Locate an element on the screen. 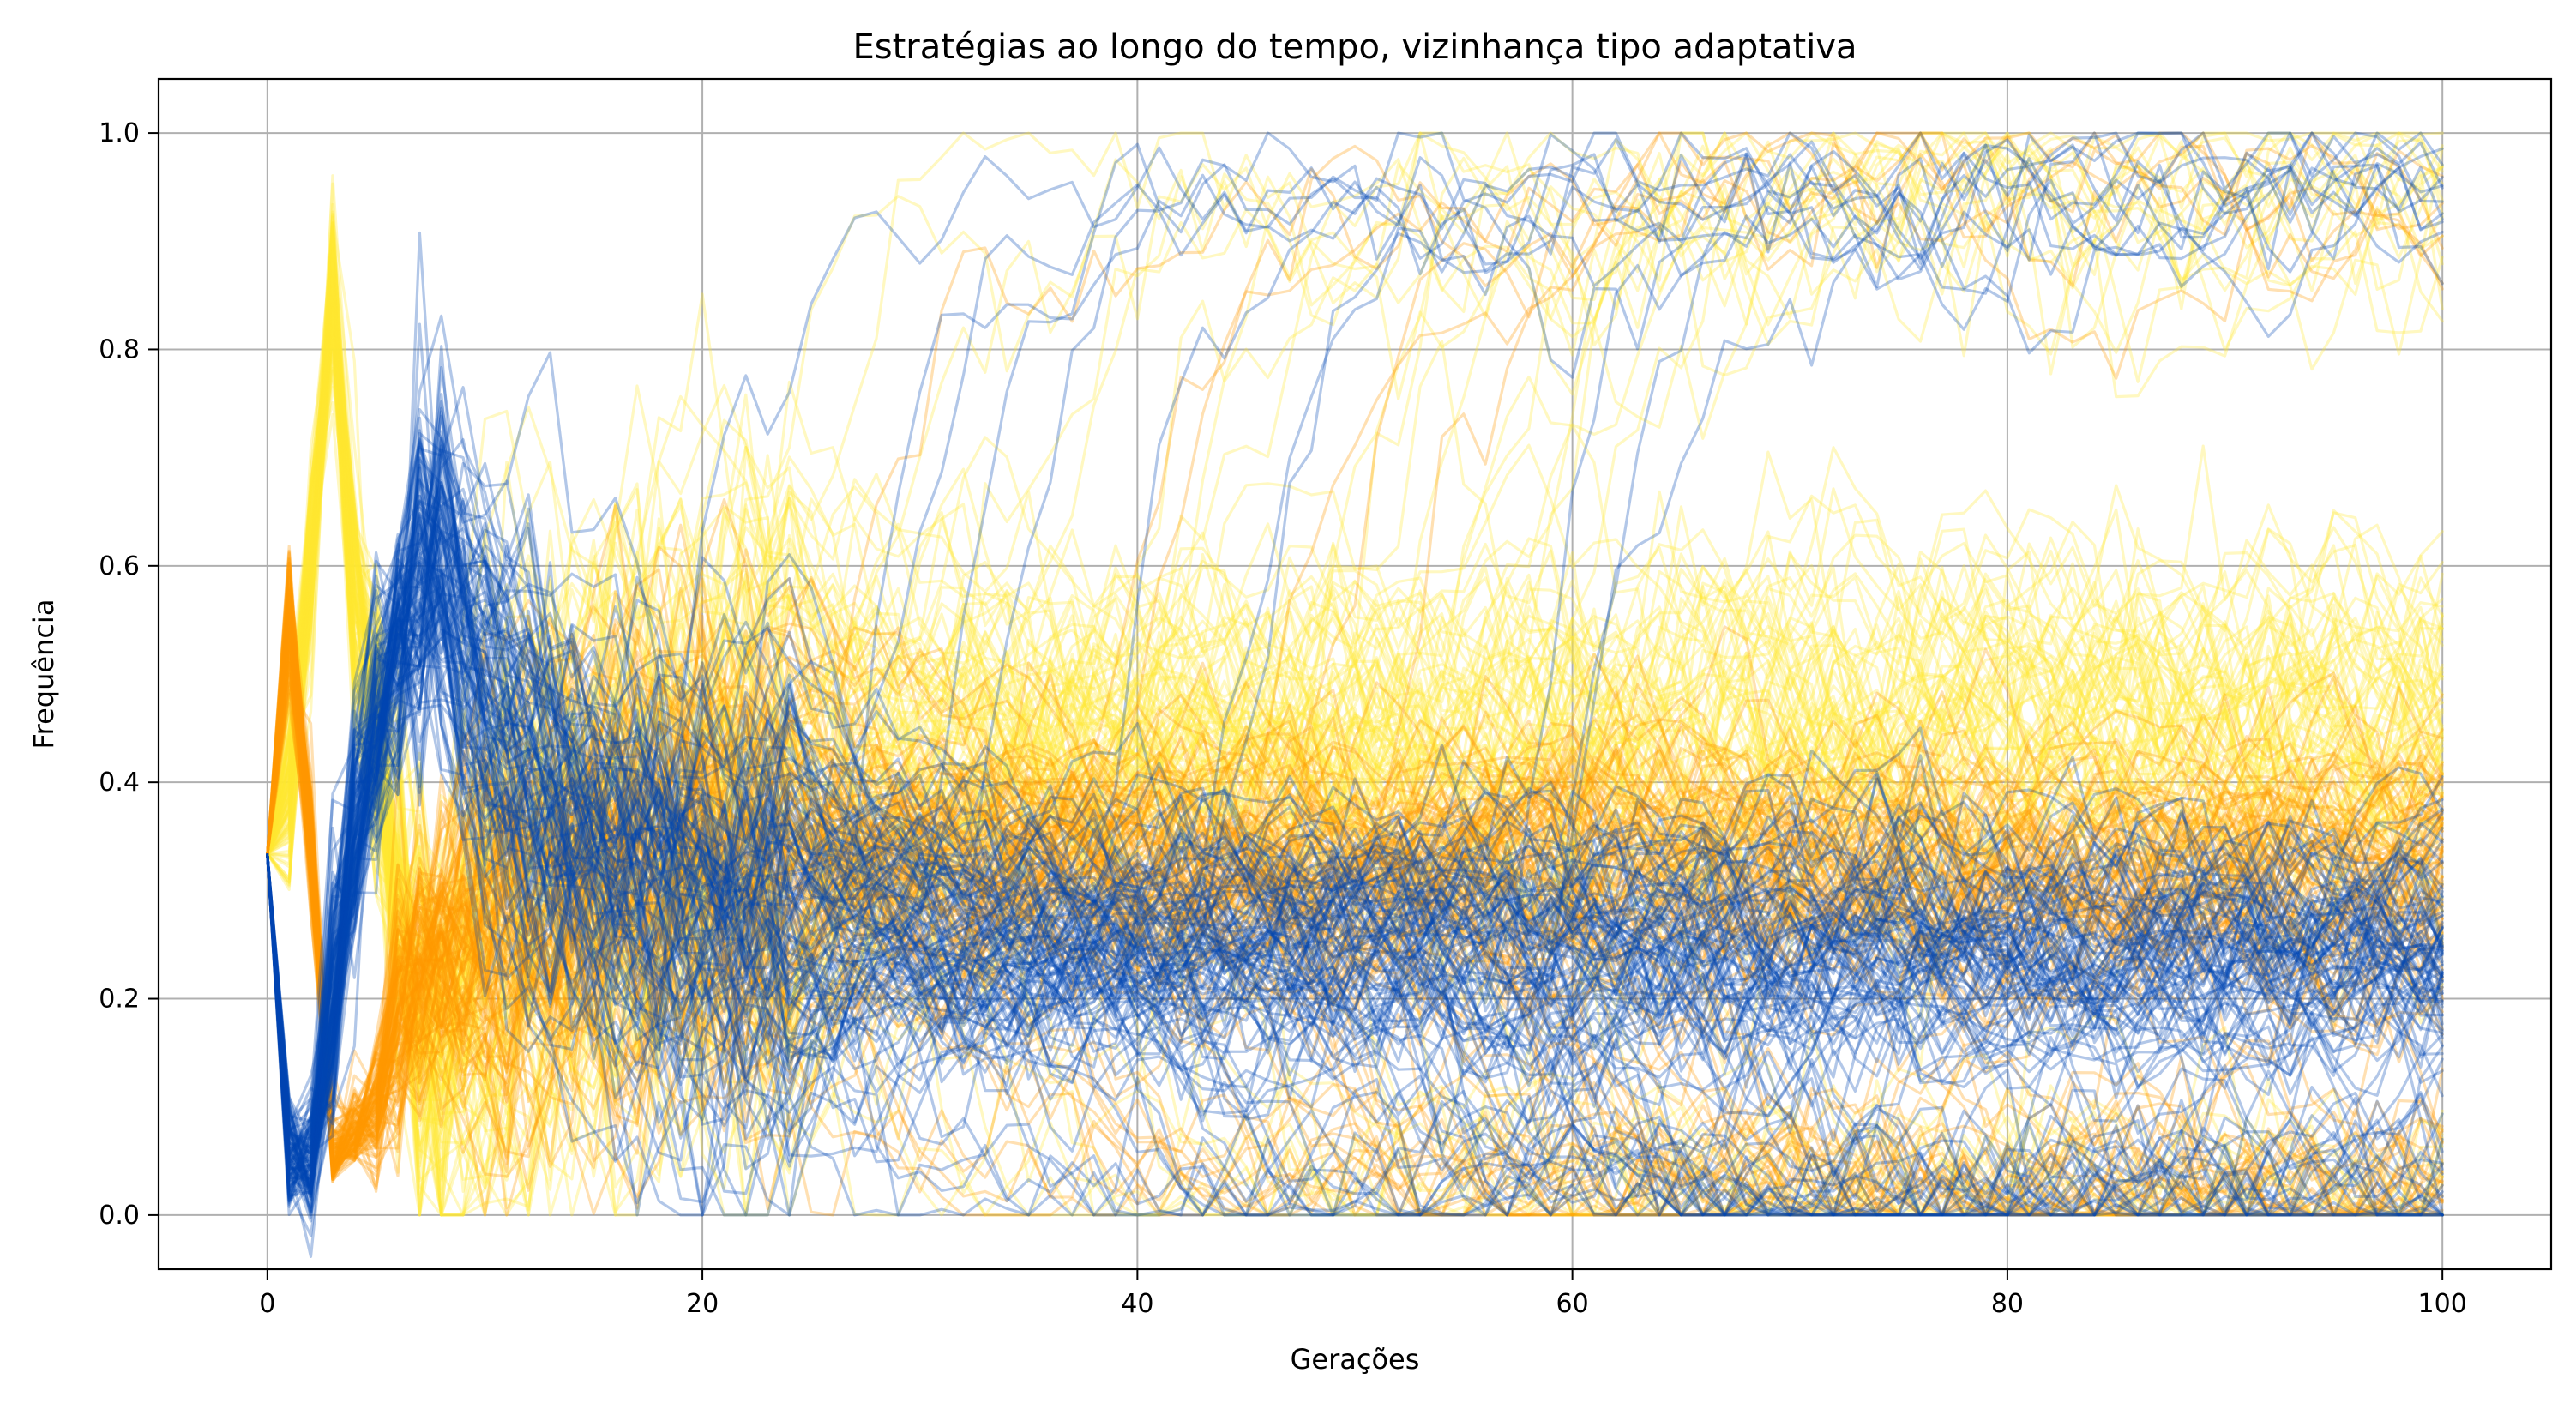 The height and width of the screenshot is (1403, 2576). y-tick-label: 0.6 is located at coordinates (119, 566).